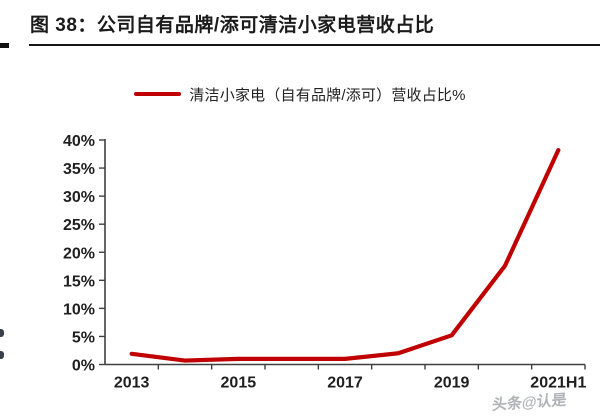  Describe the element at coordinates (79, 141) in the screenshot. I see `axis-tick-label: 40%` at that location.